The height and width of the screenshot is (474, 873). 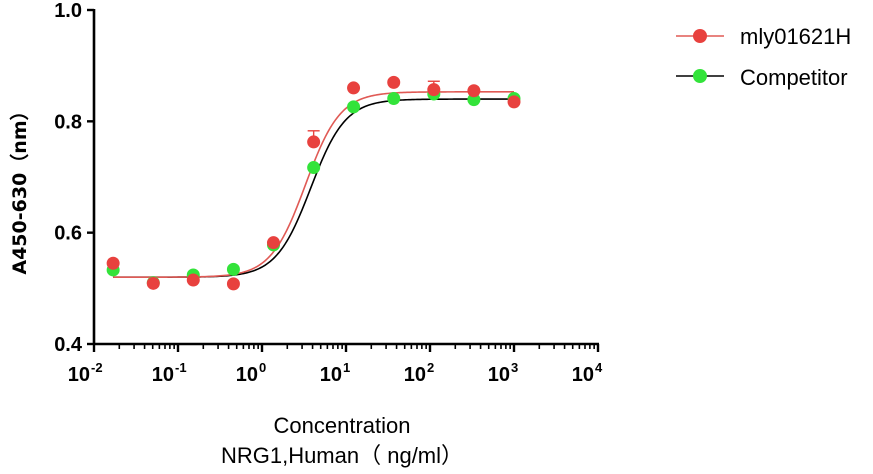 I want to click on legend-label-mly01621H: mly01621H, so click(x=795, y=36).